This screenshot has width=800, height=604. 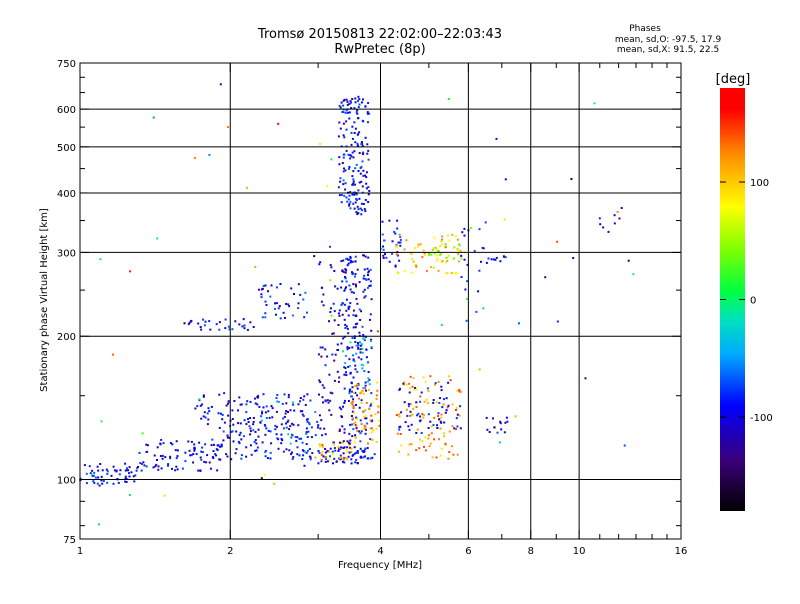 I want to click on colorbar-ticks: 100 0 -100, so click(x=746, y=301).